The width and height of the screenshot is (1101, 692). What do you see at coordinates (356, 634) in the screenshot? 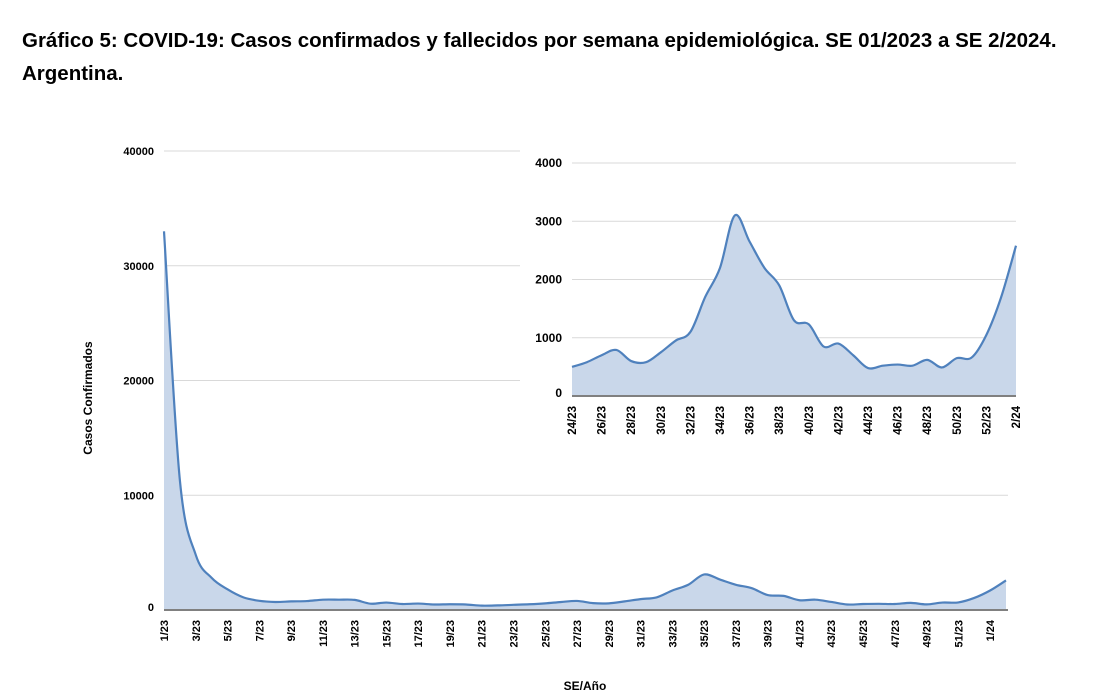
I see `main-x-tick-label: 13/23` at bounding box center [356, 634].